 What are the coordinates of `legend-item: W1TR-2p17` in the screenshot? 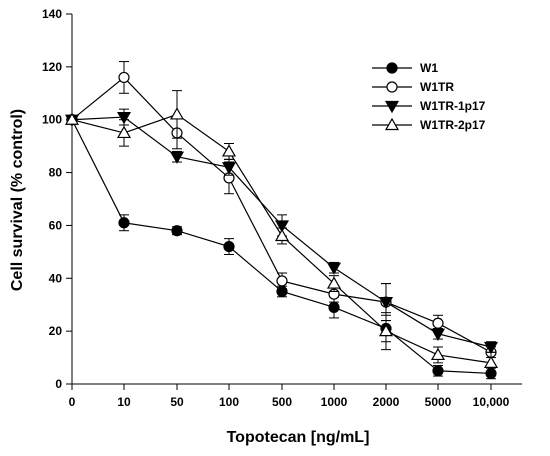 It's located at (429, 124).